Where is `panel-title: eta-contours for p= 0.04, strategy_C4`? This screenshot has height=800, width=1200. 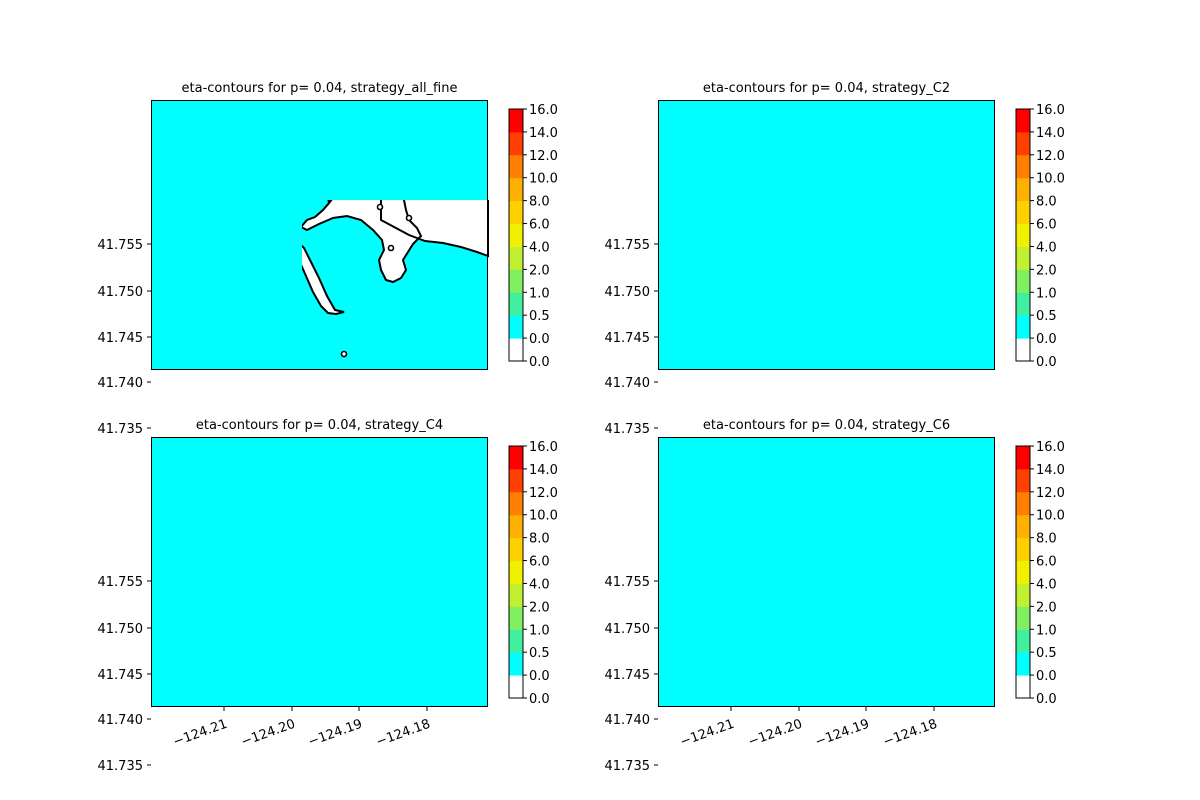 panel-title: eta-contours for p= 0.04, strategy_C4 is located at coordinates (319, 425).